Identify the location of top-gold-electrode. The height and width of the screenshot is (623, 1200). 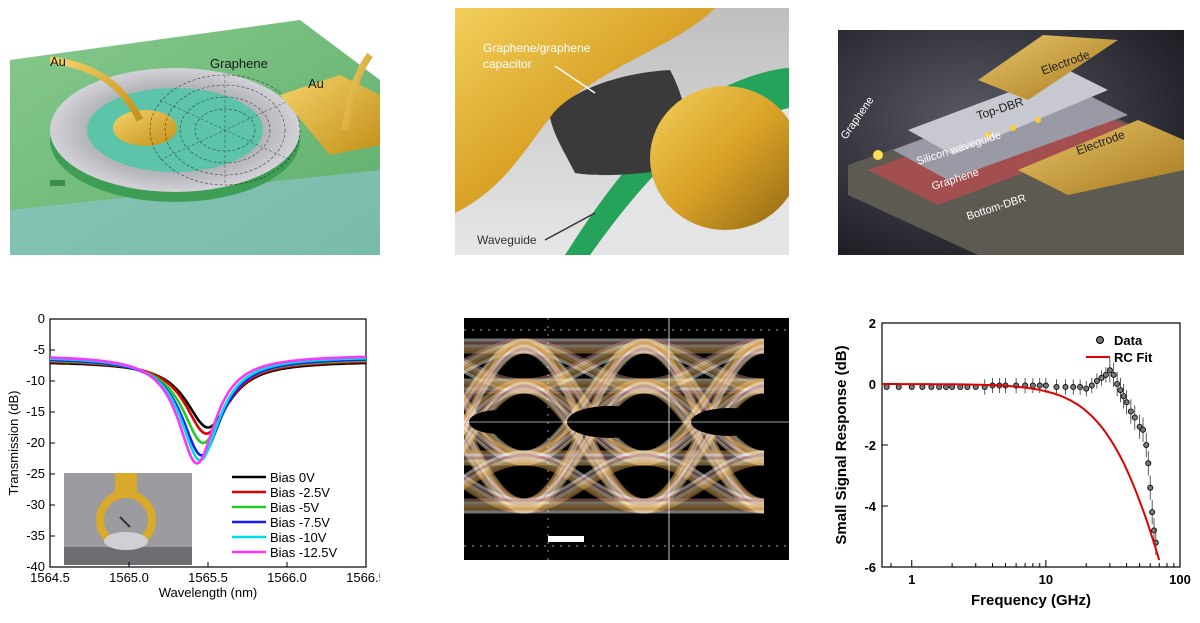
(585, 110).